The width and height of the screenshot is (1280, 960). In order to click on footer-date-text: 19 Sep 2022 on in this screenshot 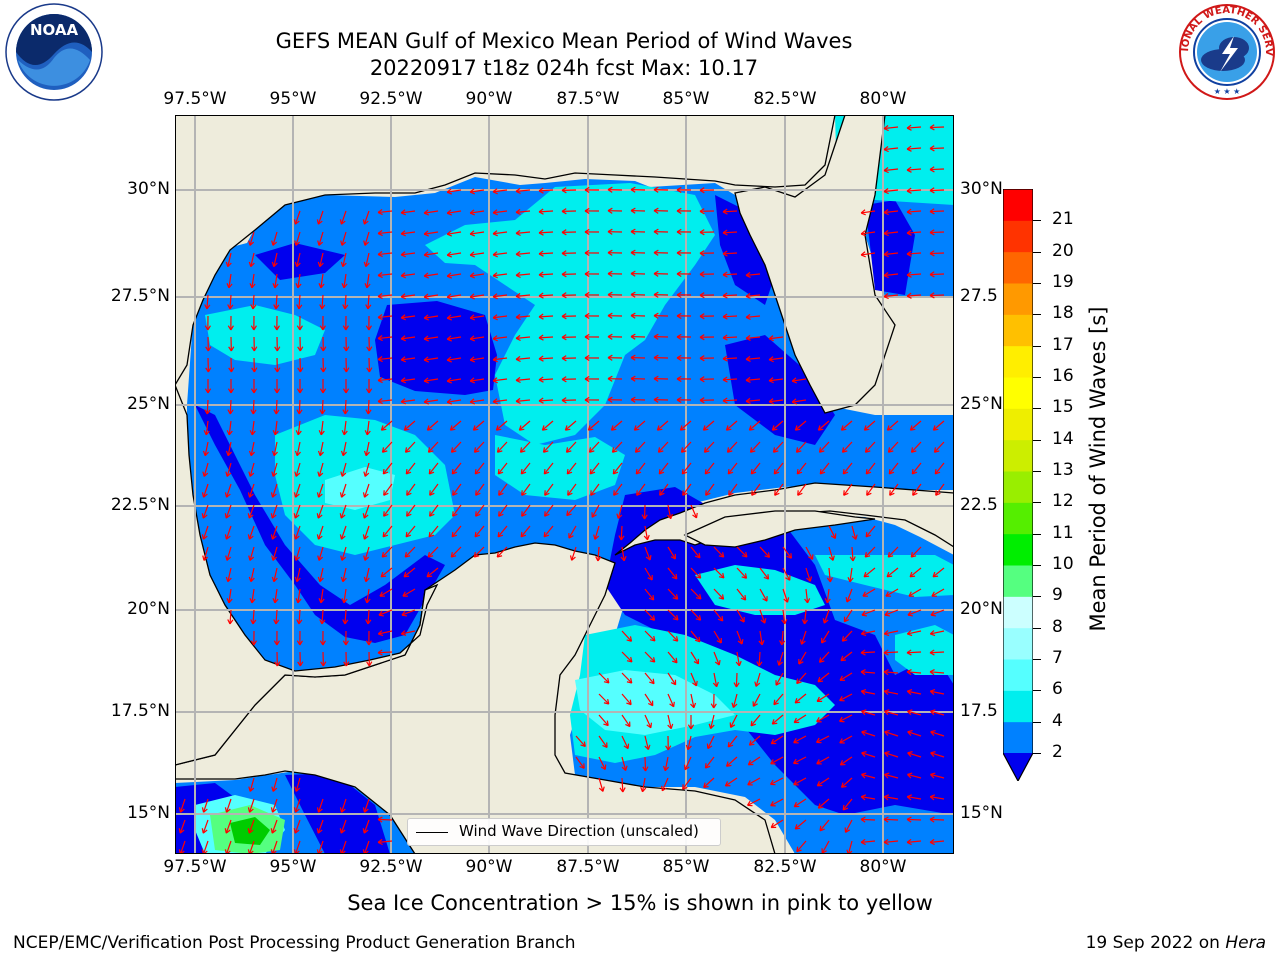, I will do `click(1152, 943)`.